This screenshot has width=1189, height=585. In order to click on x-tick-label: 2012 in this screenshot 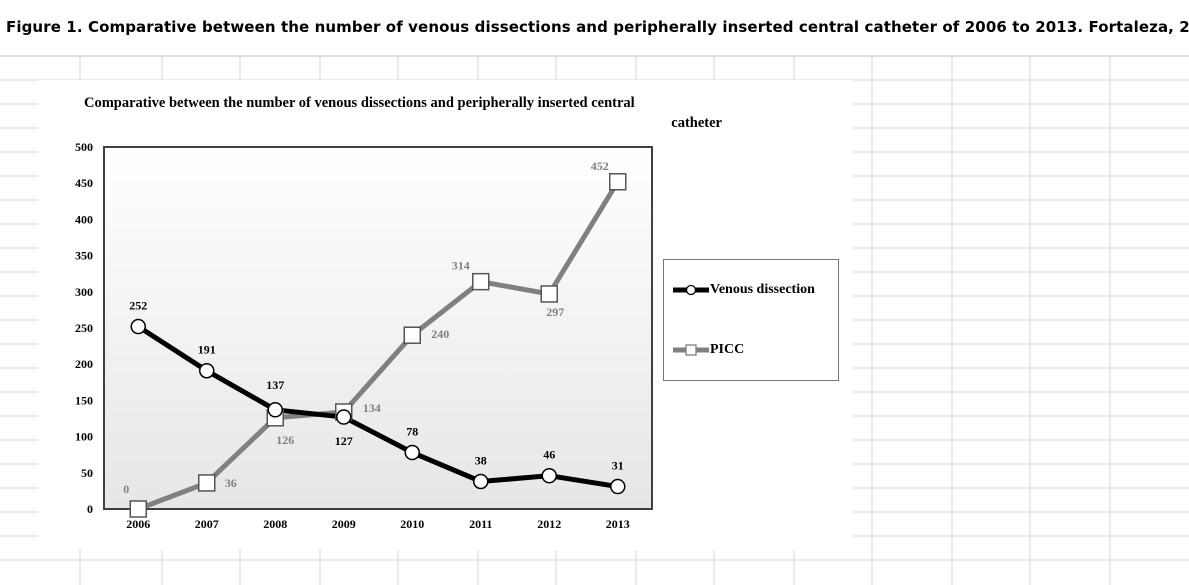, I will do `click(549, 524)`.